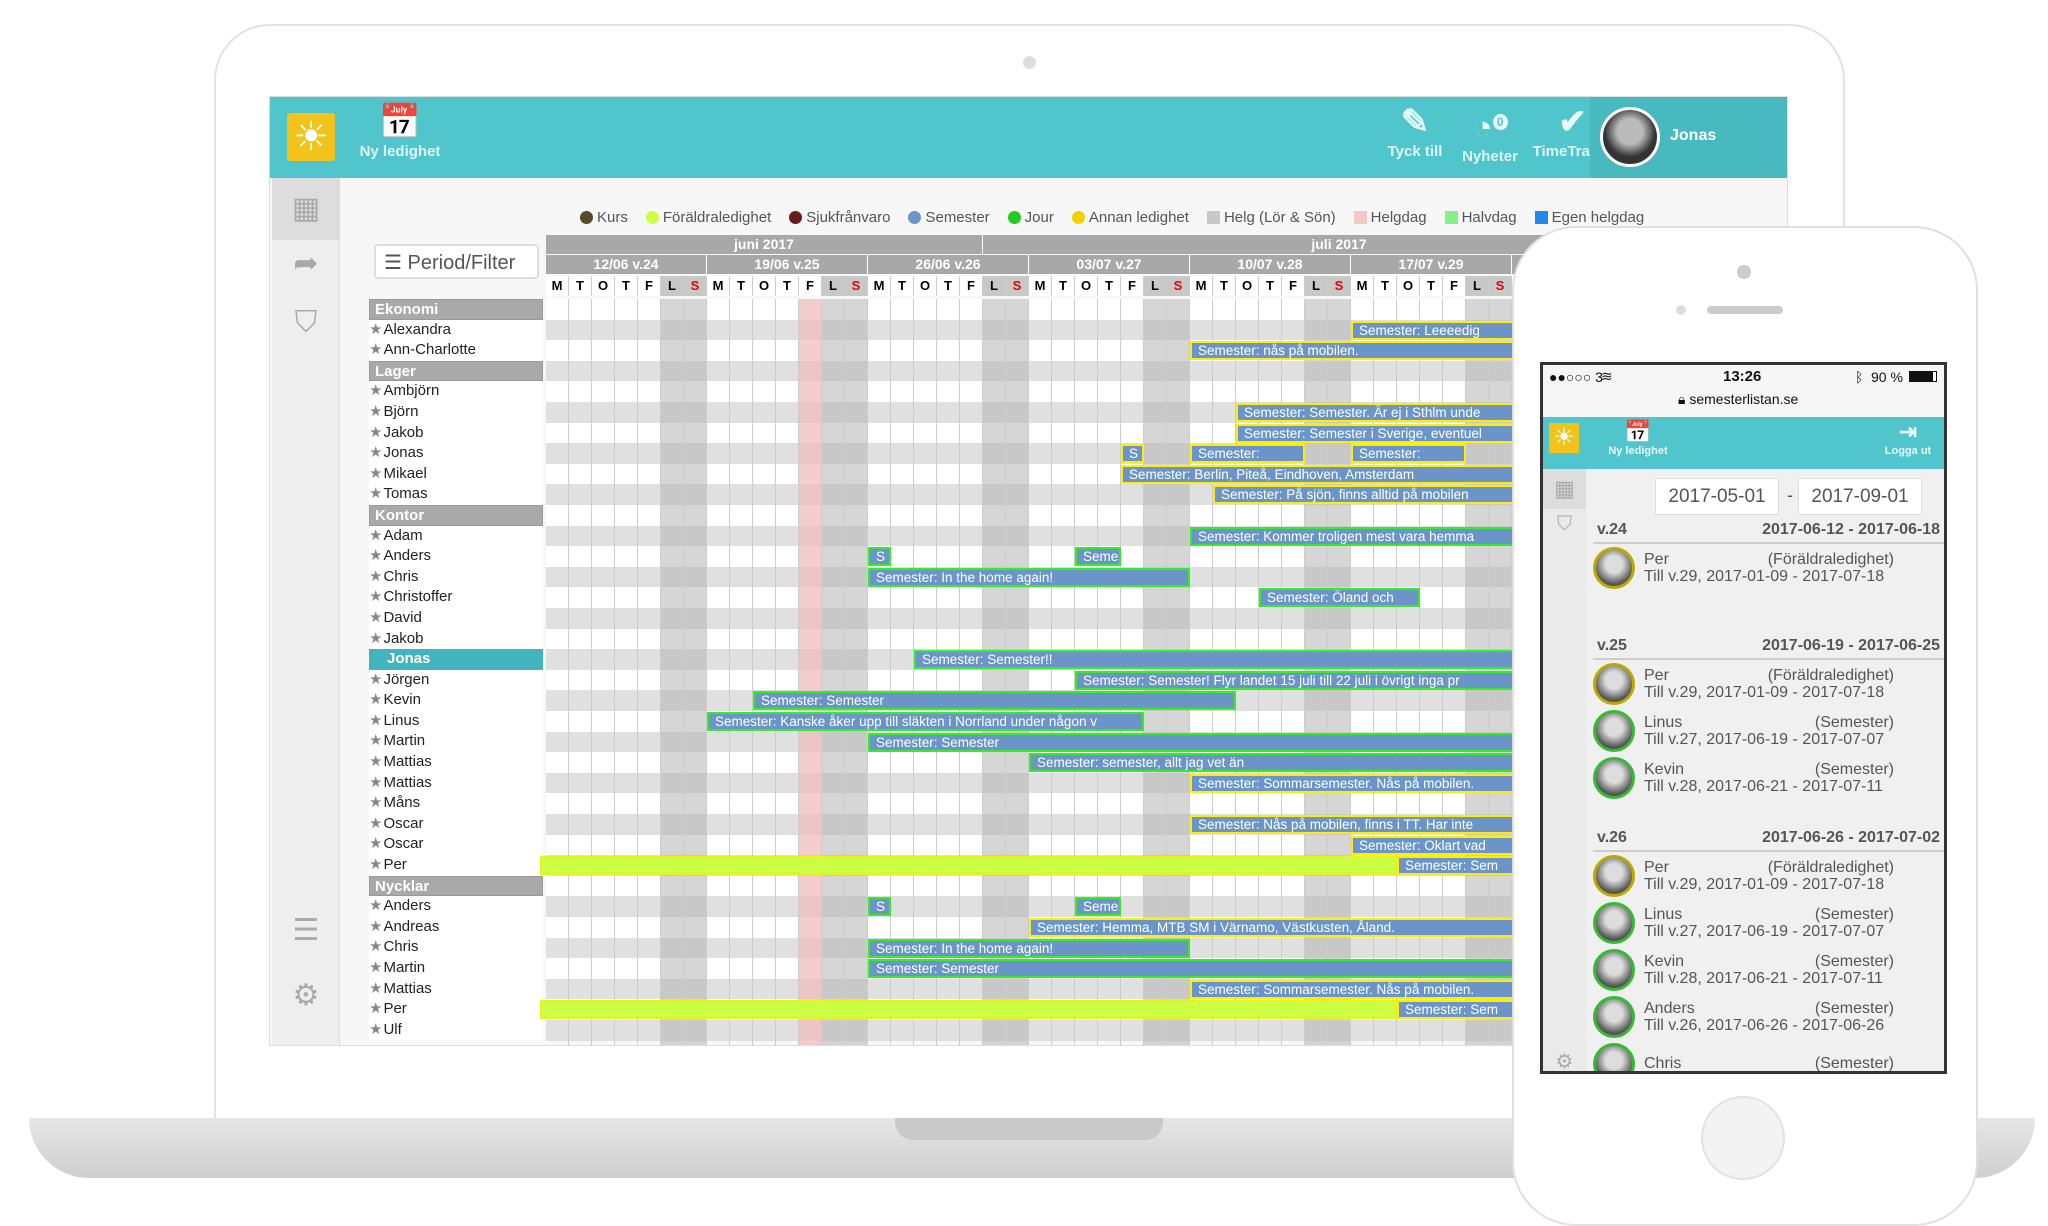 The width and height of the screenshot is (2048, 1226). I want to click on person-row: ★Jonas, so click(456, 453).